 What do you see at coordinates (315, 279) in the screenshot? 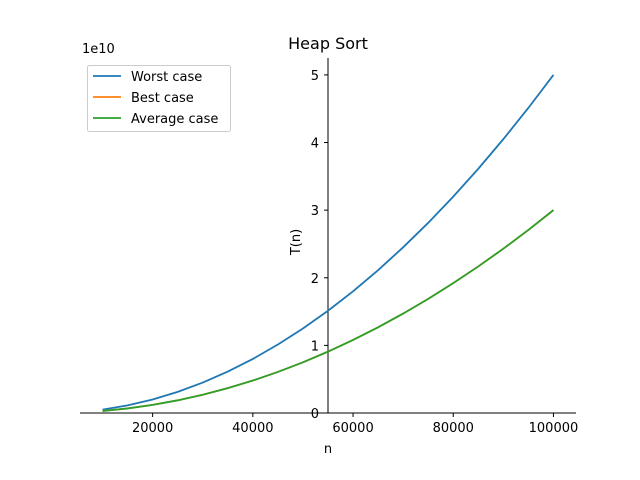
I see `y-tick-label: 2` at bounding box center [315, 279].